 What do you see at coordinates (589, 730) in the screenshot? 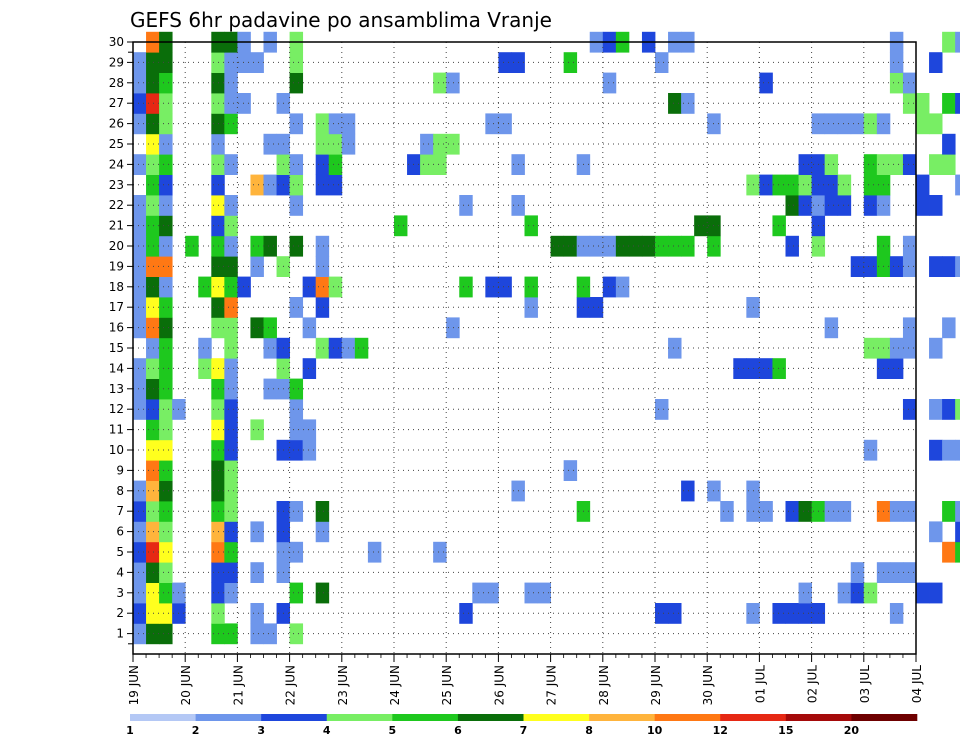
I see `legend-label: 8` at bounding box center [589, 730].